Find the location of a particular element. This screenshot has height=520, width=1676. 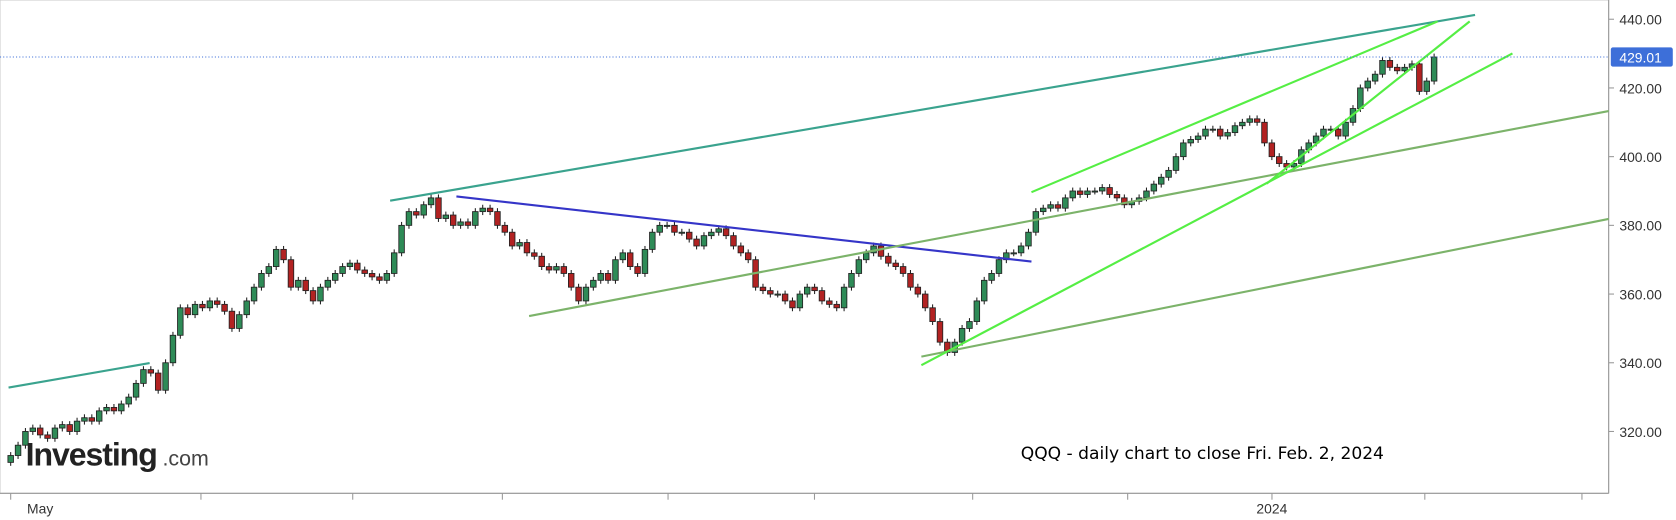

y-tick-label: 360.00 is located at coordinates (1640, 294).